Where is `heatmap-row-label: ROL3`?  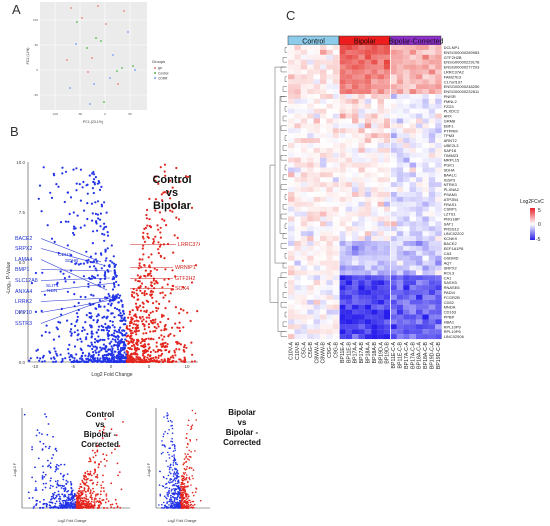 heatmap-row-label: ROL3 is located at coordinates (449, 272).